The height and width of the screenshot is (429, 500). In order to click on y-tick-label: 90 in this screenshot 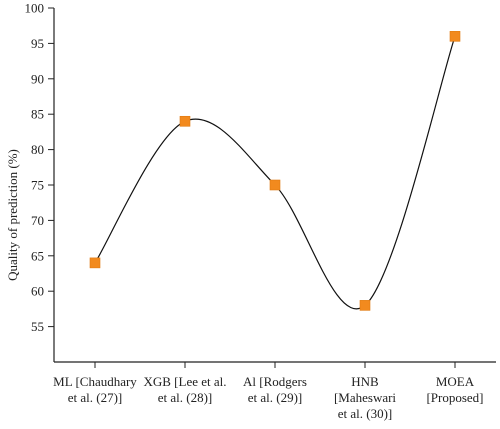, I will do `click(37, 78)`.